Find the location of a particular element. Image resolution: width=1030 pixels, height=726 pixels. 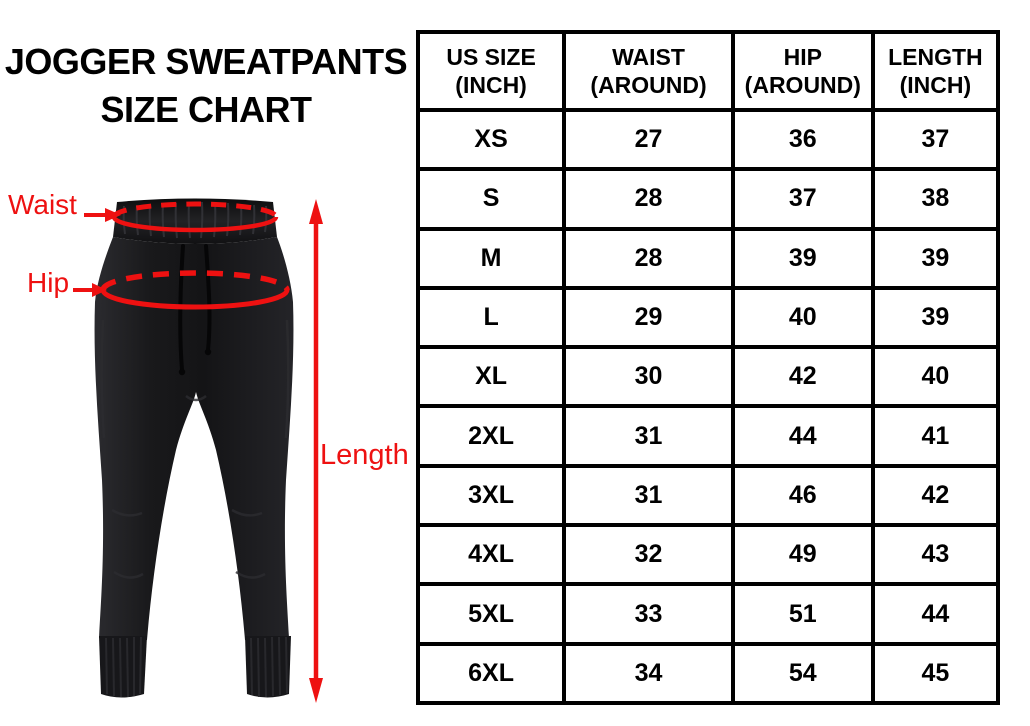

column-header-hip: HIP (AROUND) is located at coordinates (802, 71).